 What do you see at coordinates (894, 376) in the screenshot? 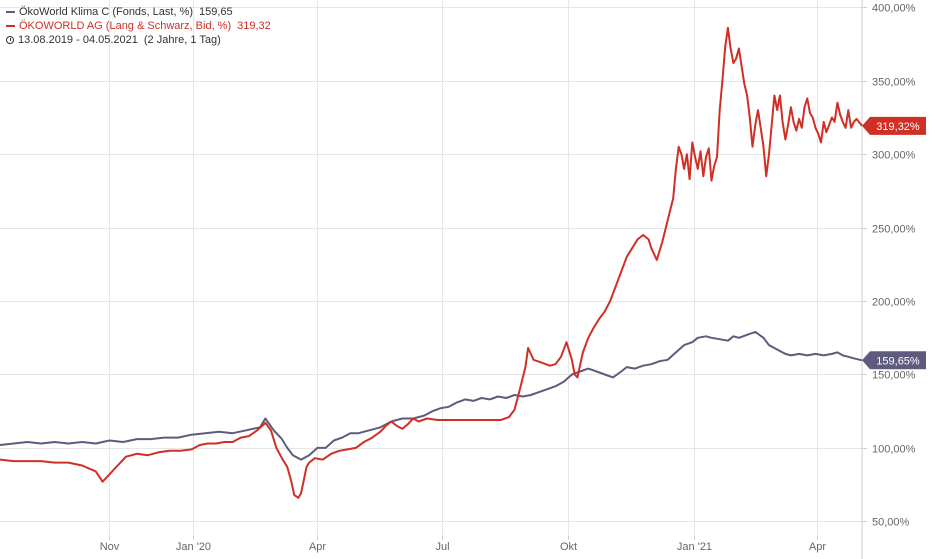
I see `y-tick-label-150: 150,00%` at bounding box center [894, 376].